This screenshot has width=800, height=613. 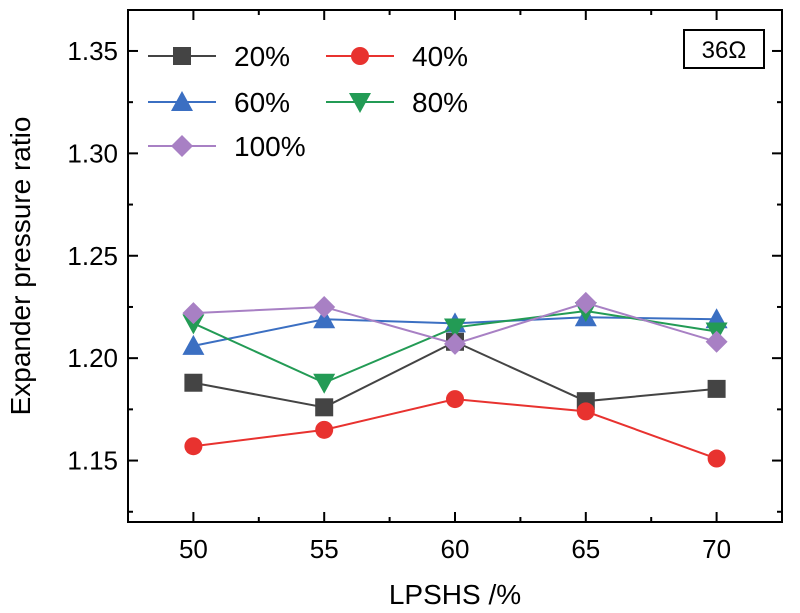 I want to click on y-tick-label: 1.25, so click(x=92, y=256).